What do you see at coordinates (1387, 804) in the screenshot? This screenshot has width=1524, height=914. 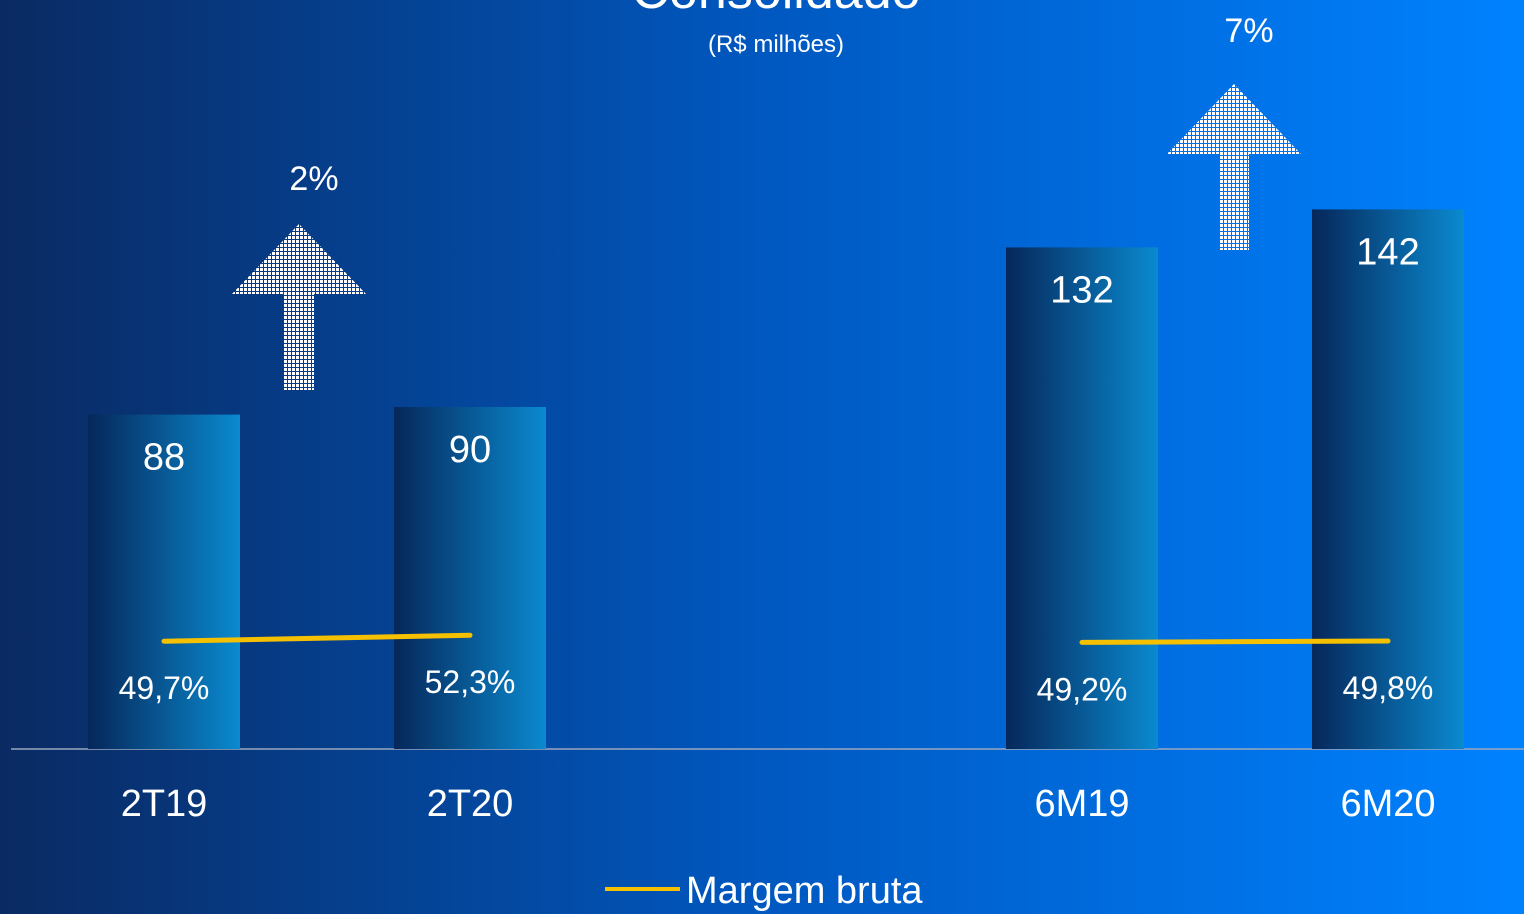 I see `x-tick-label: 6M20` at bounding box center [1387, 804].